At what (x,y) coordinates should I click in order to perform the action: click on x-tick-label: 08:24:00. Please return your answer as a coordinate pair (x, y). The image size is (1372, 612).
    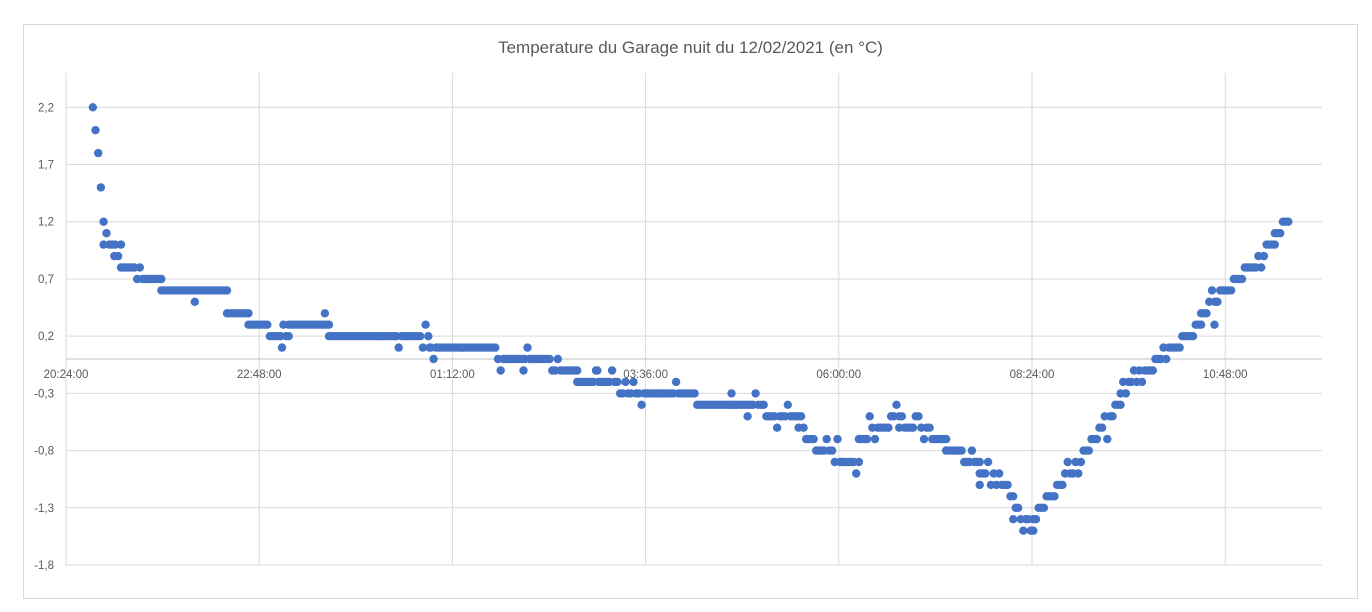
    Looking at the image, I should click on (1032, 375).